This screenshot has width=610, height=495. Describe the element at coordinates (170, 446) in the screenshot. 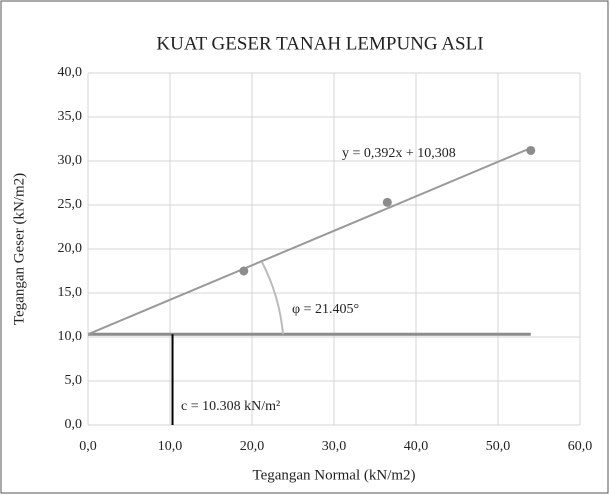

I see `x-tick-label: 10,0` at that location.